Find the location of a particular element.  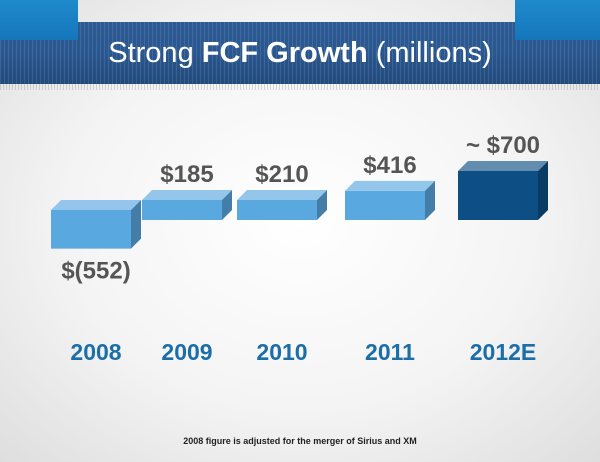

bar-2010 is located at coordinates (282, 205).